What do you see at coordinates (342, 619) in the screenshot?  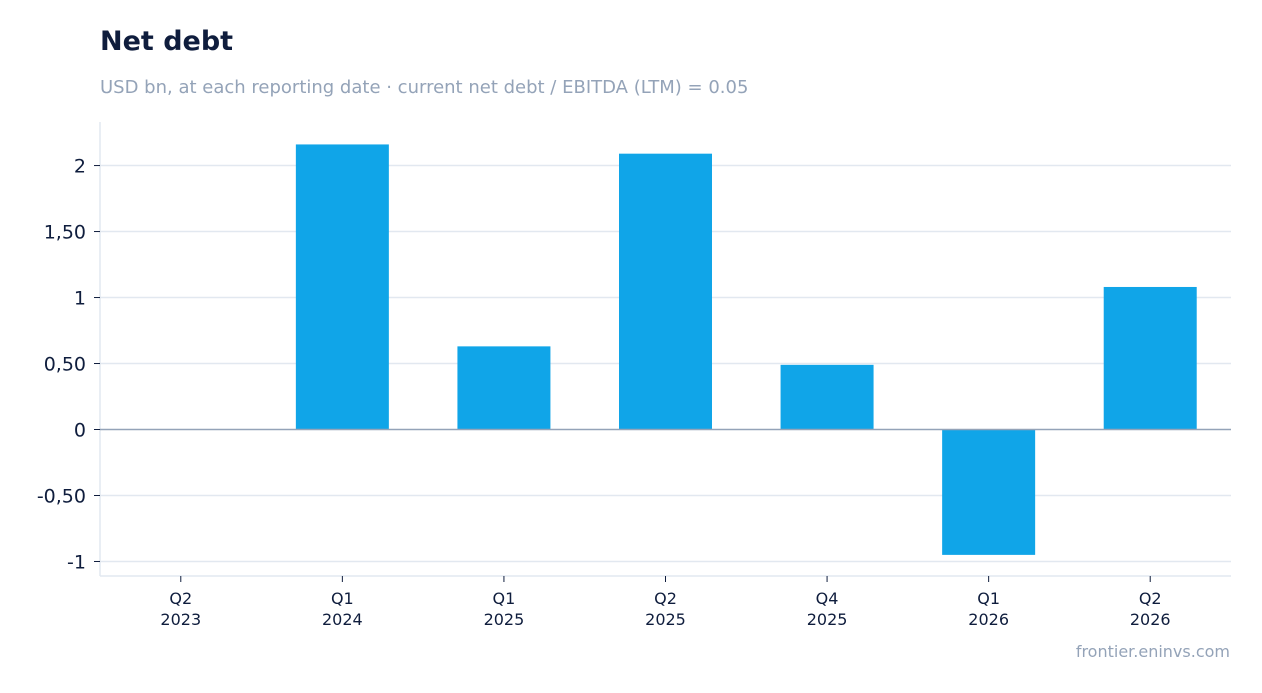 I see `x-tick-label-year: 2024` at bounding box center [342, 619].